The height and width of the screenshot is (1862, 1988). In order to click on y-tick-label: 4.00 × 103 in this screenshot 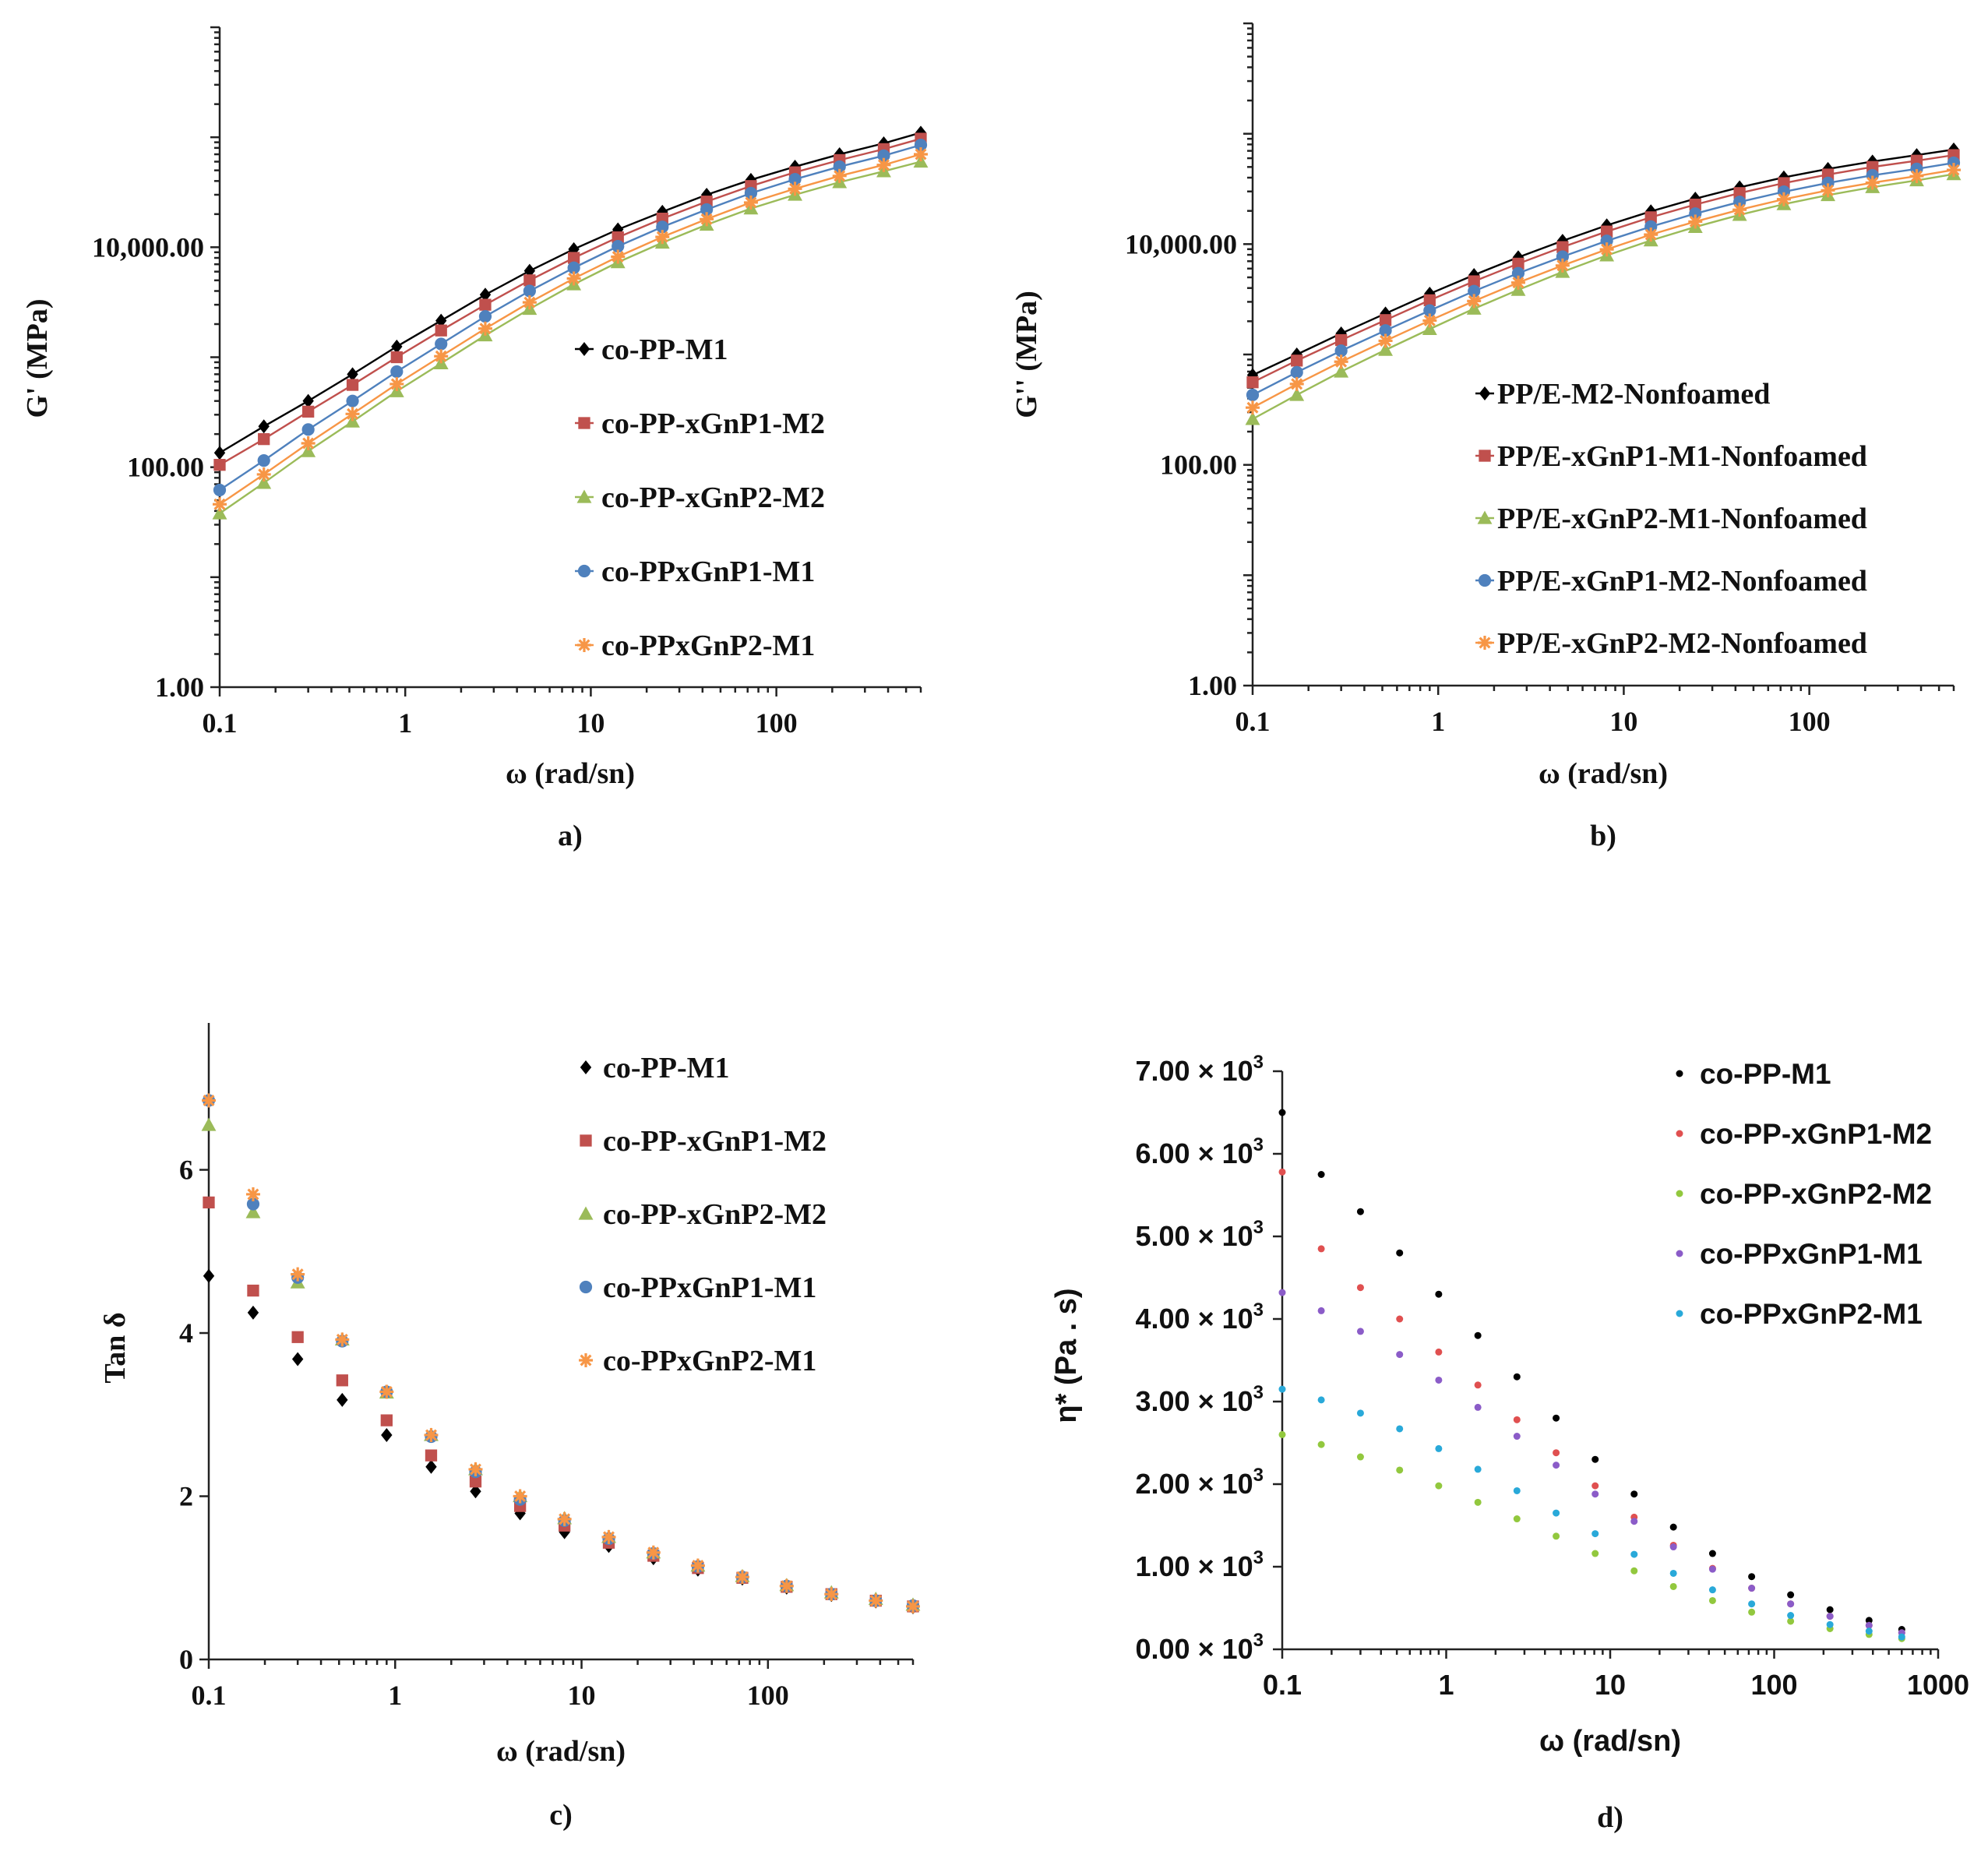, I will do `click(1200, 1317)`.